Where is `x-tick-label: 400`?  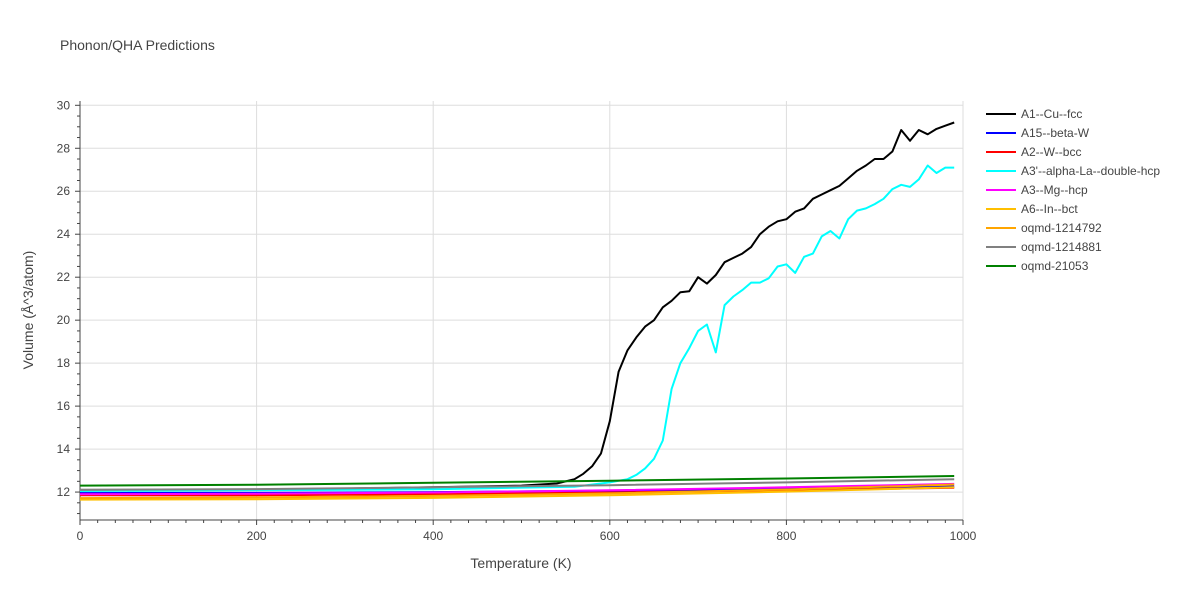 x-tick-label: 400 is located at coordinates (433, 536).